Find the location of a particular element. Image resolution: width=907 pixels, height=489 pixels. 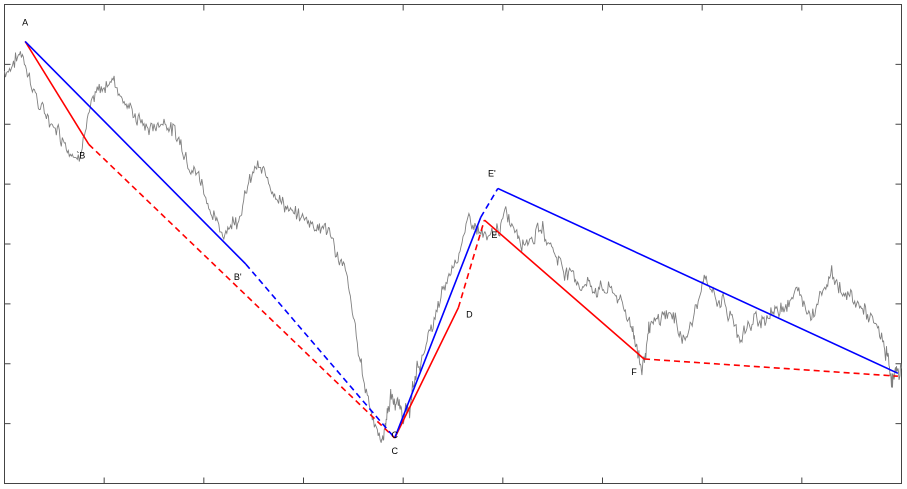

point-label: B' is located at coordinates (238, 277).